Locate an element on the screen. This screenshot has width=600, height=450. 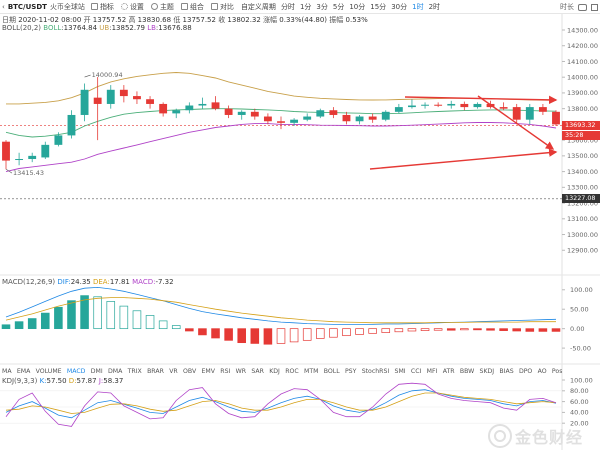
indicator-tab-bbw: BBW is located at coordinates (467, 371).